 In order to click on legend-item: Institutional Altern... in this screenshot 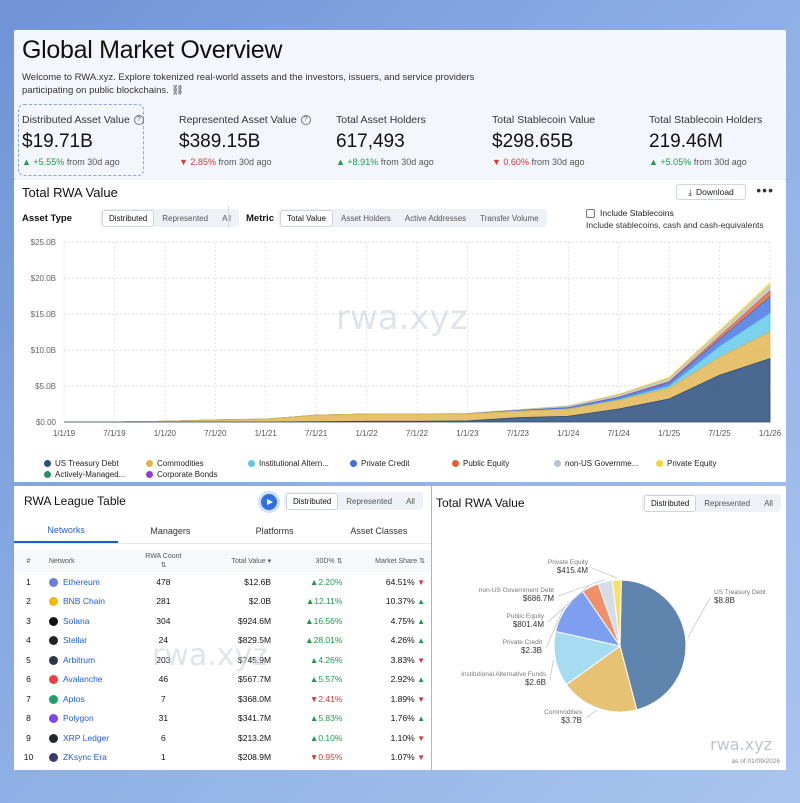, I will do `click(299, 463)`.